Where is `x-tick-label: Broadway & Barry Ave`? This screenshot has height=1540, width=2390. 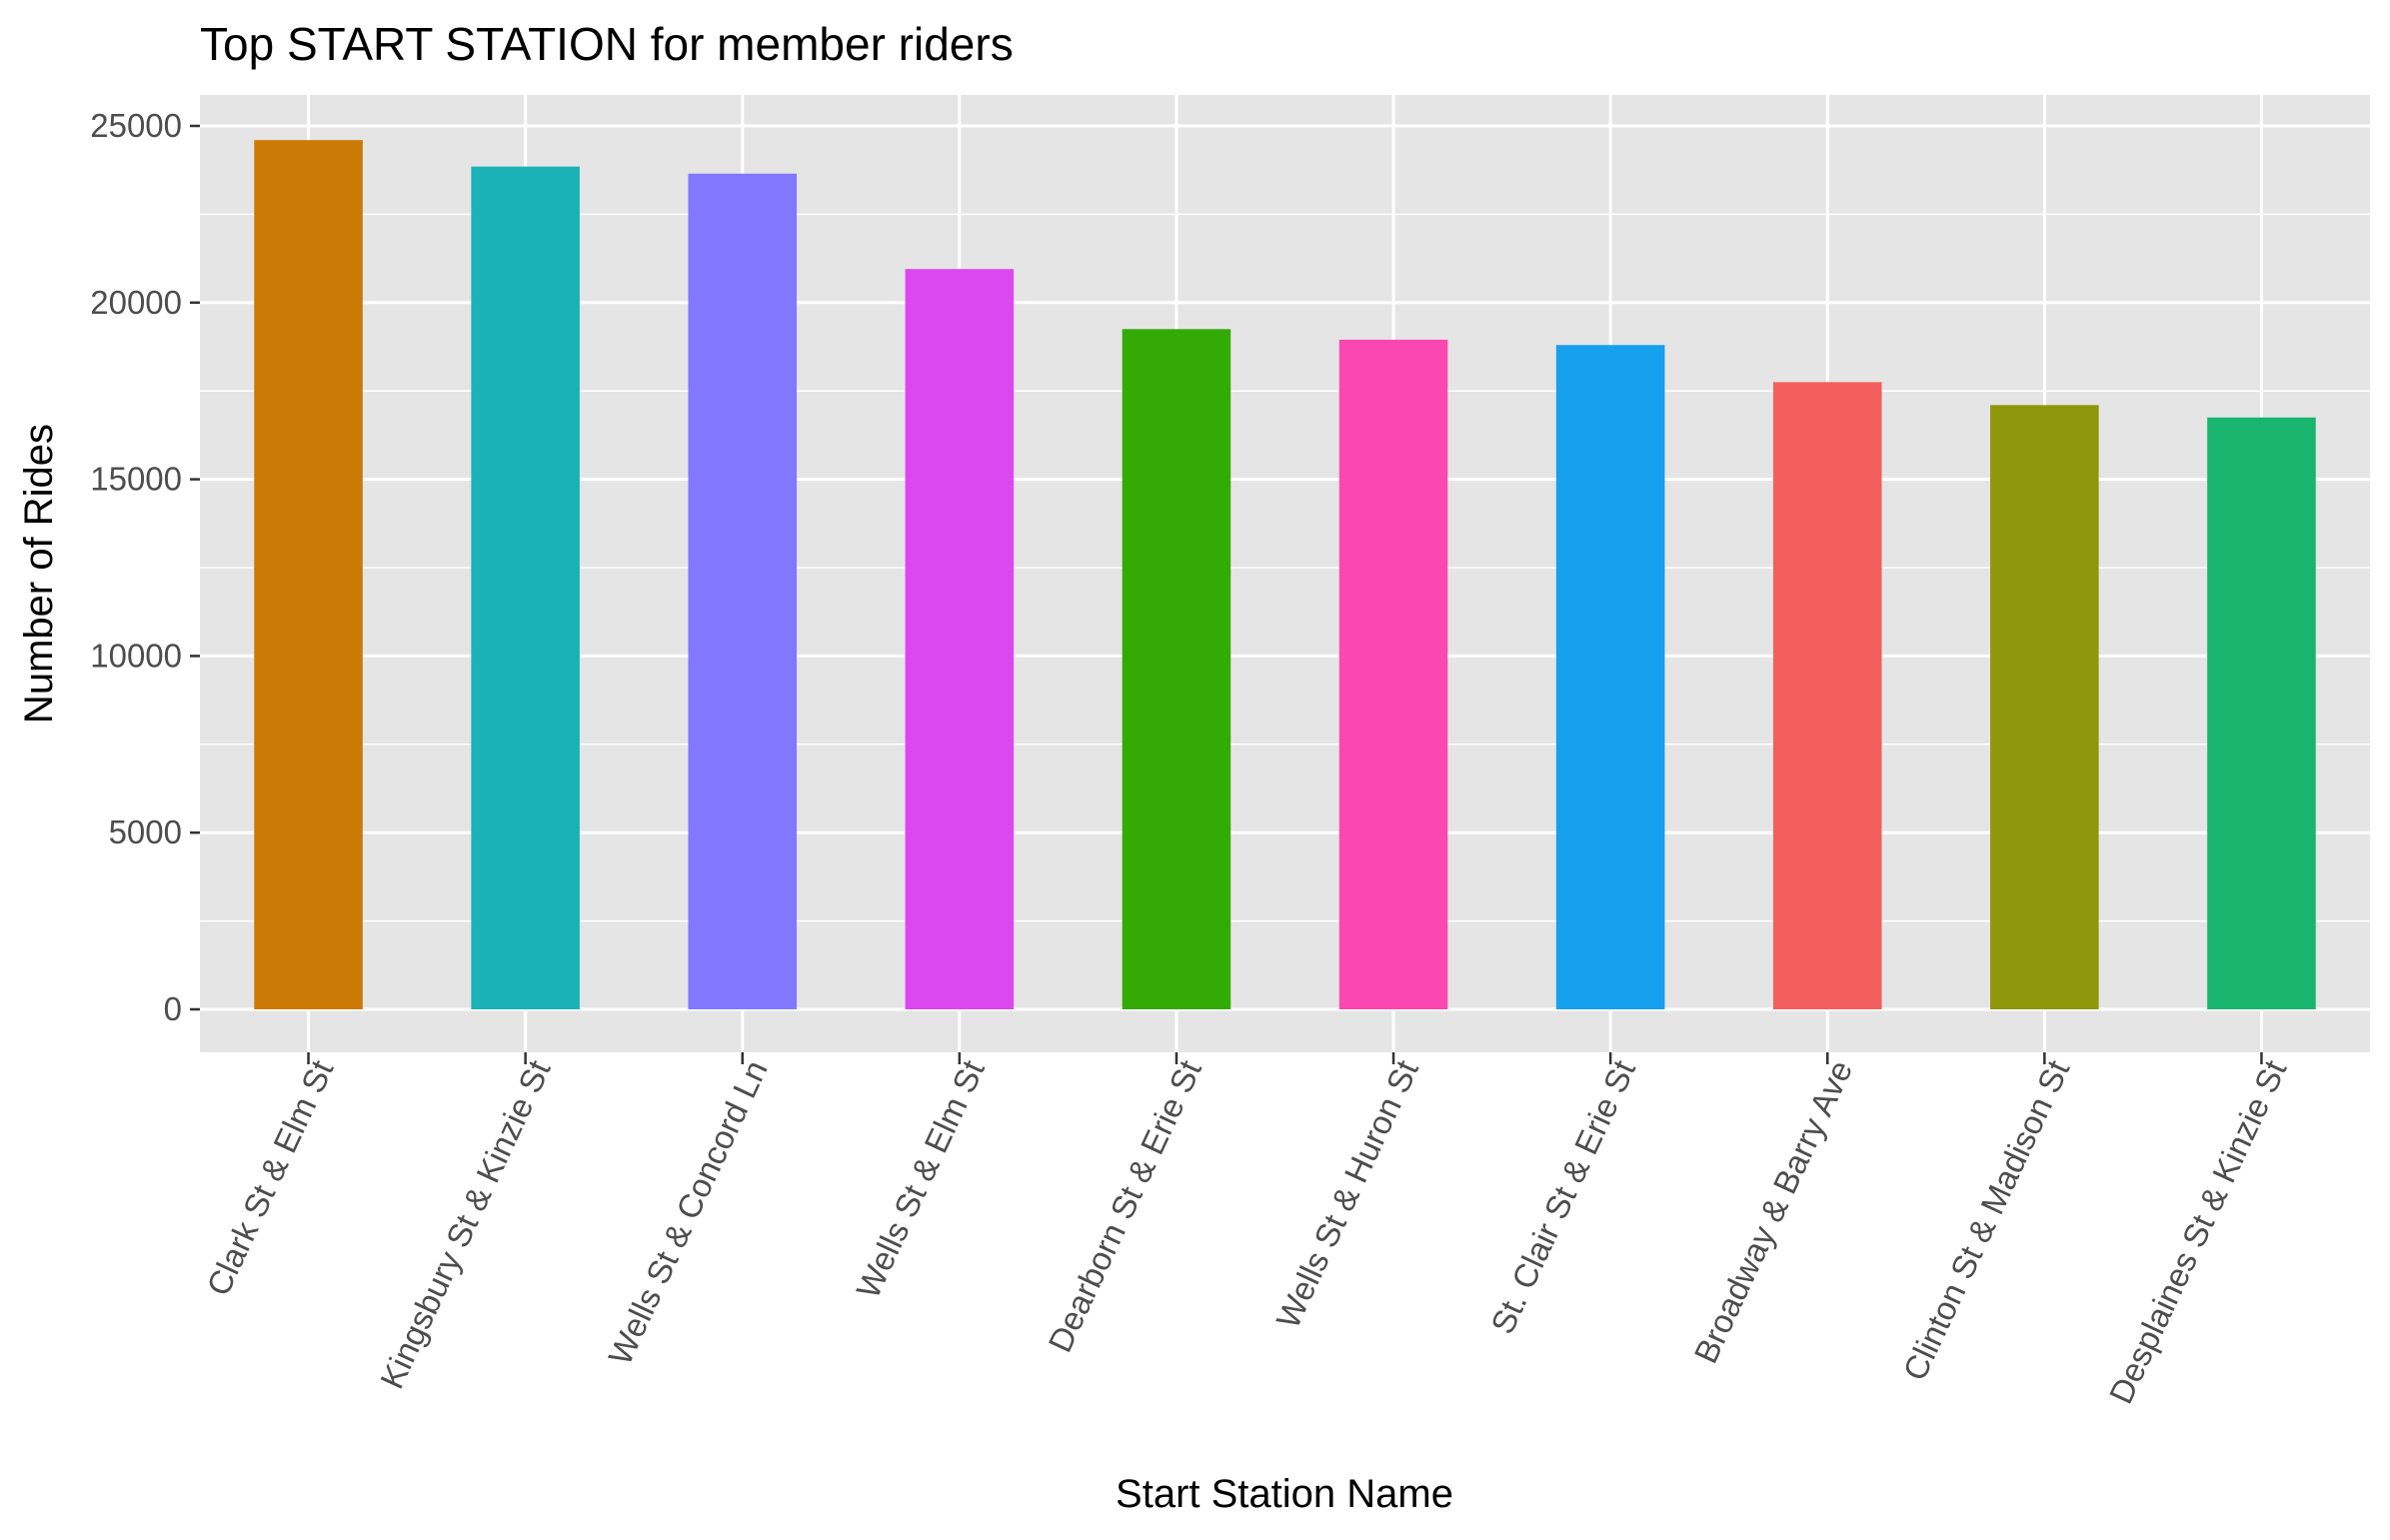
x-tick-label: Broadway & Barry Ave is located at coordinates (1772, 1211).